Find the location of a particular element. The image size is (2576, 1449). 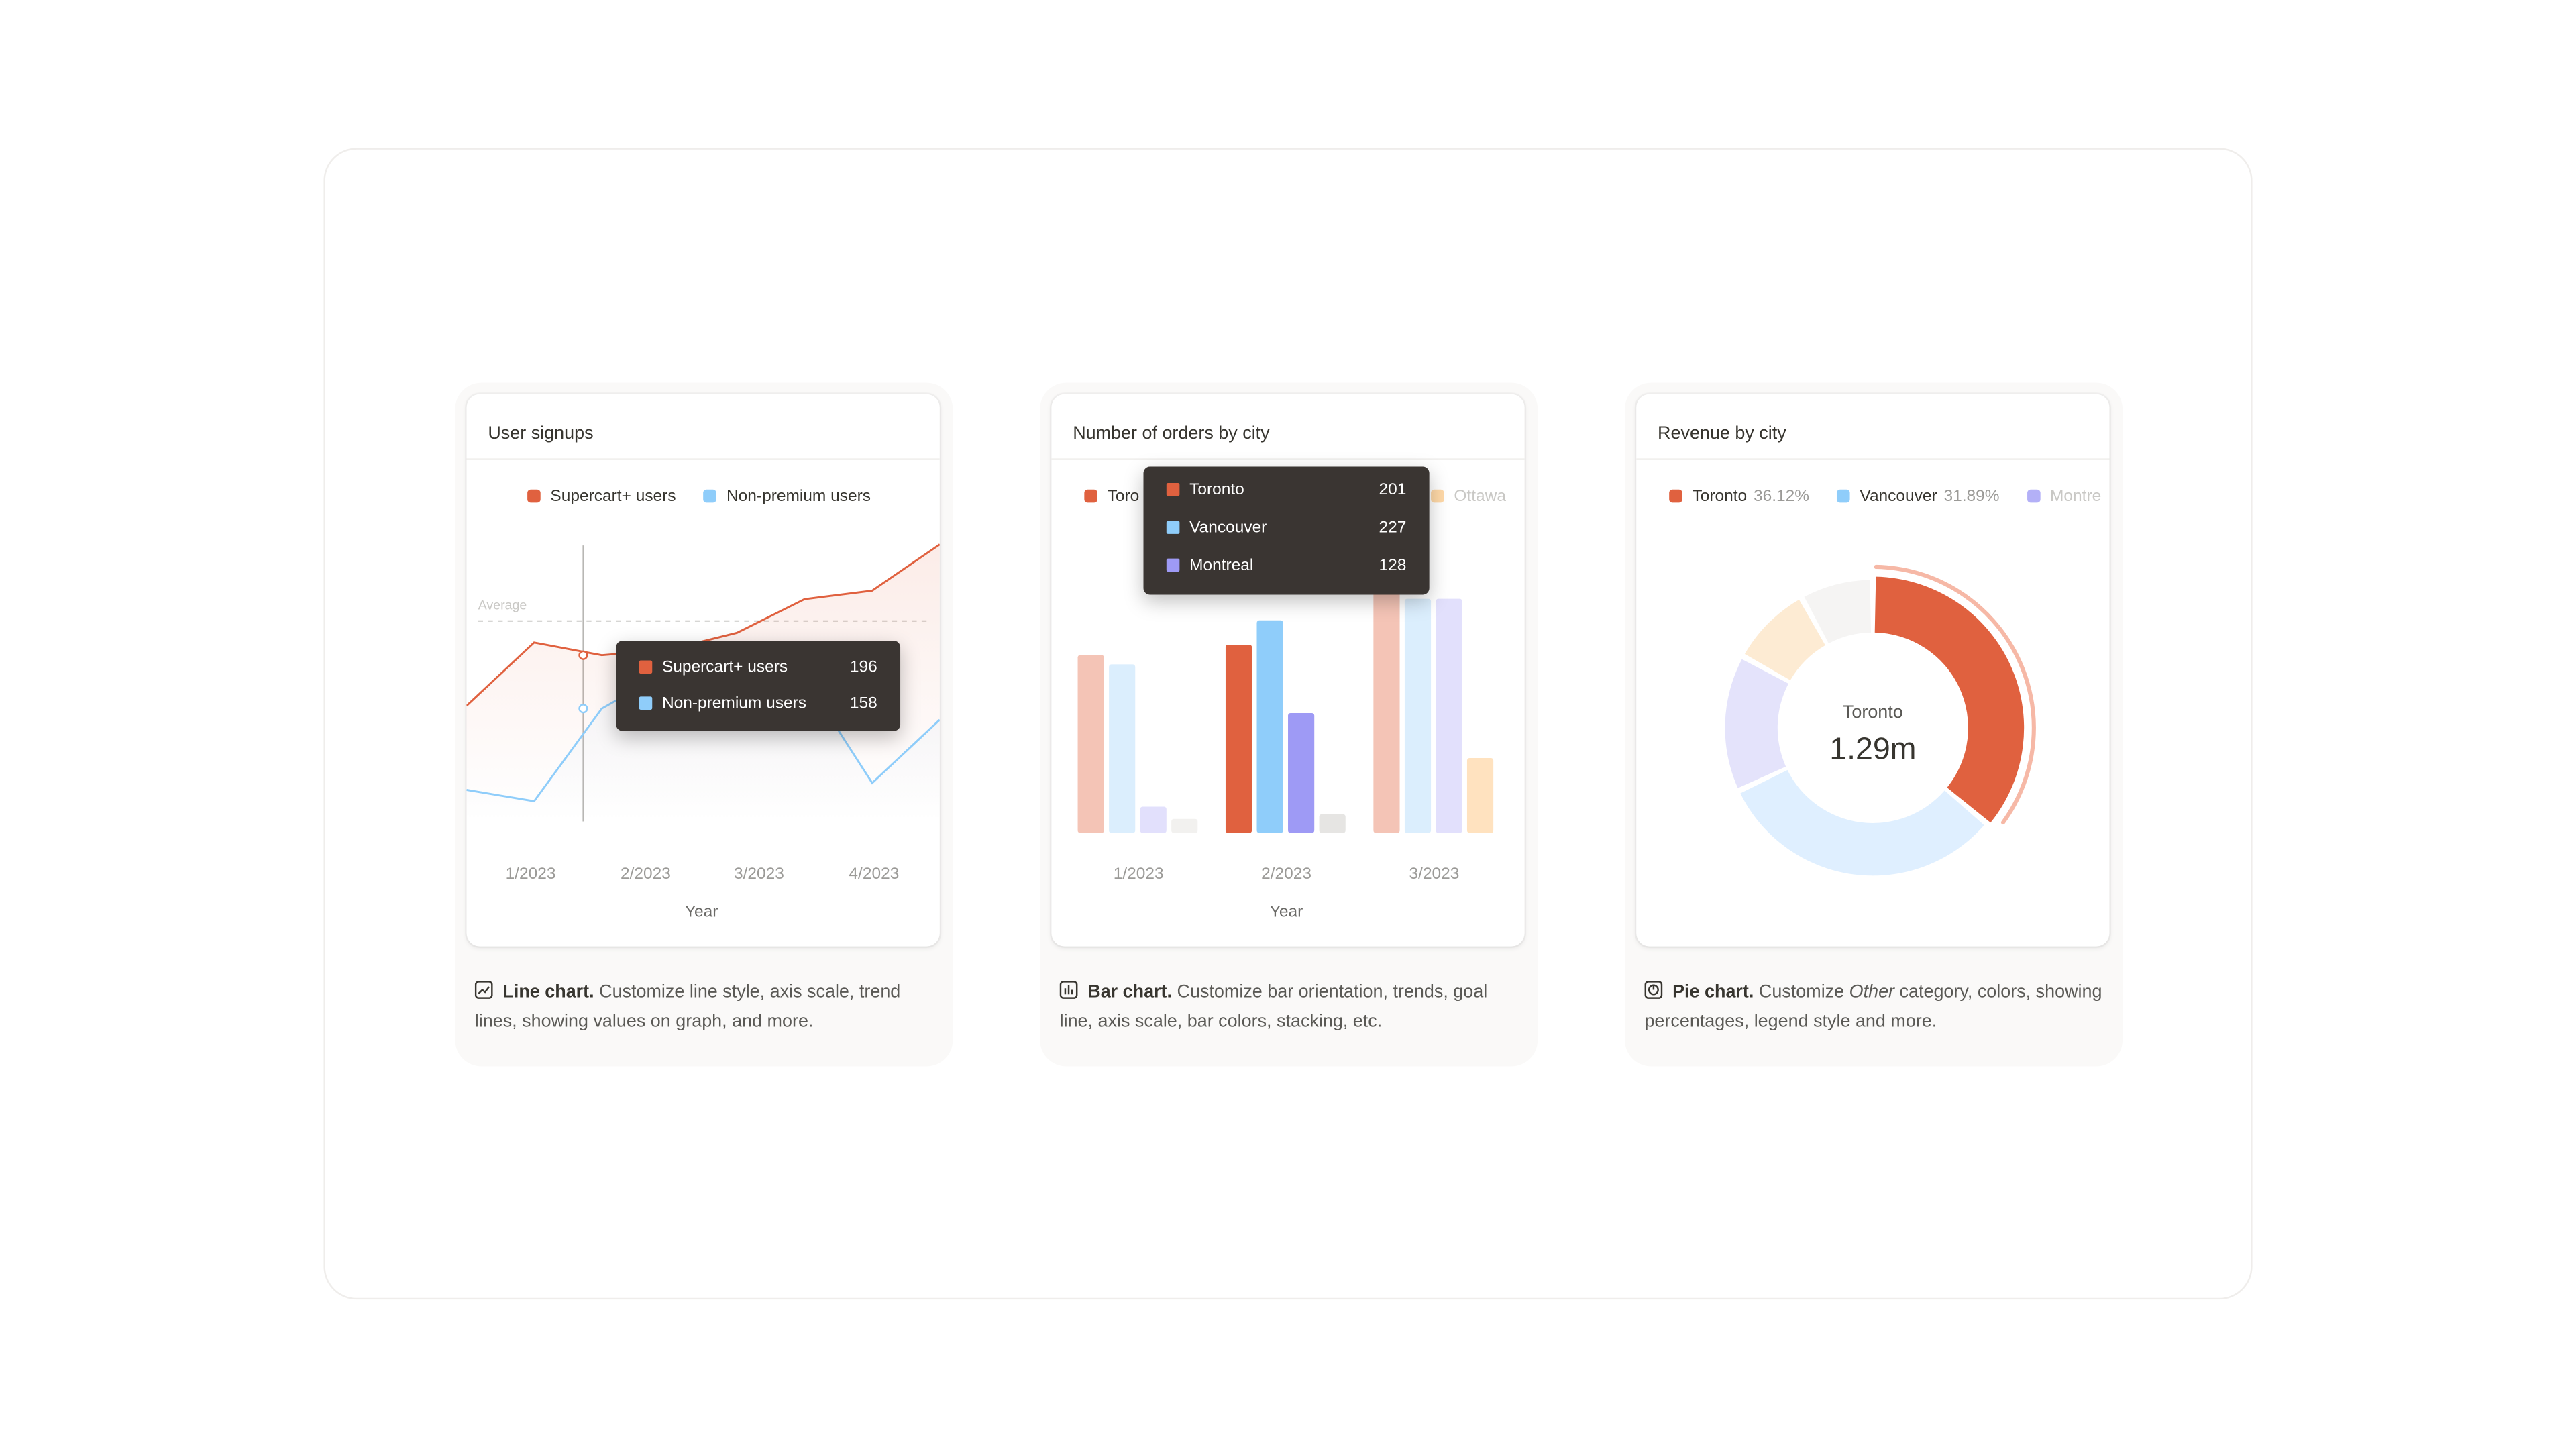

bar-3/2023-Toronto is located at coordinates (1386, 708).